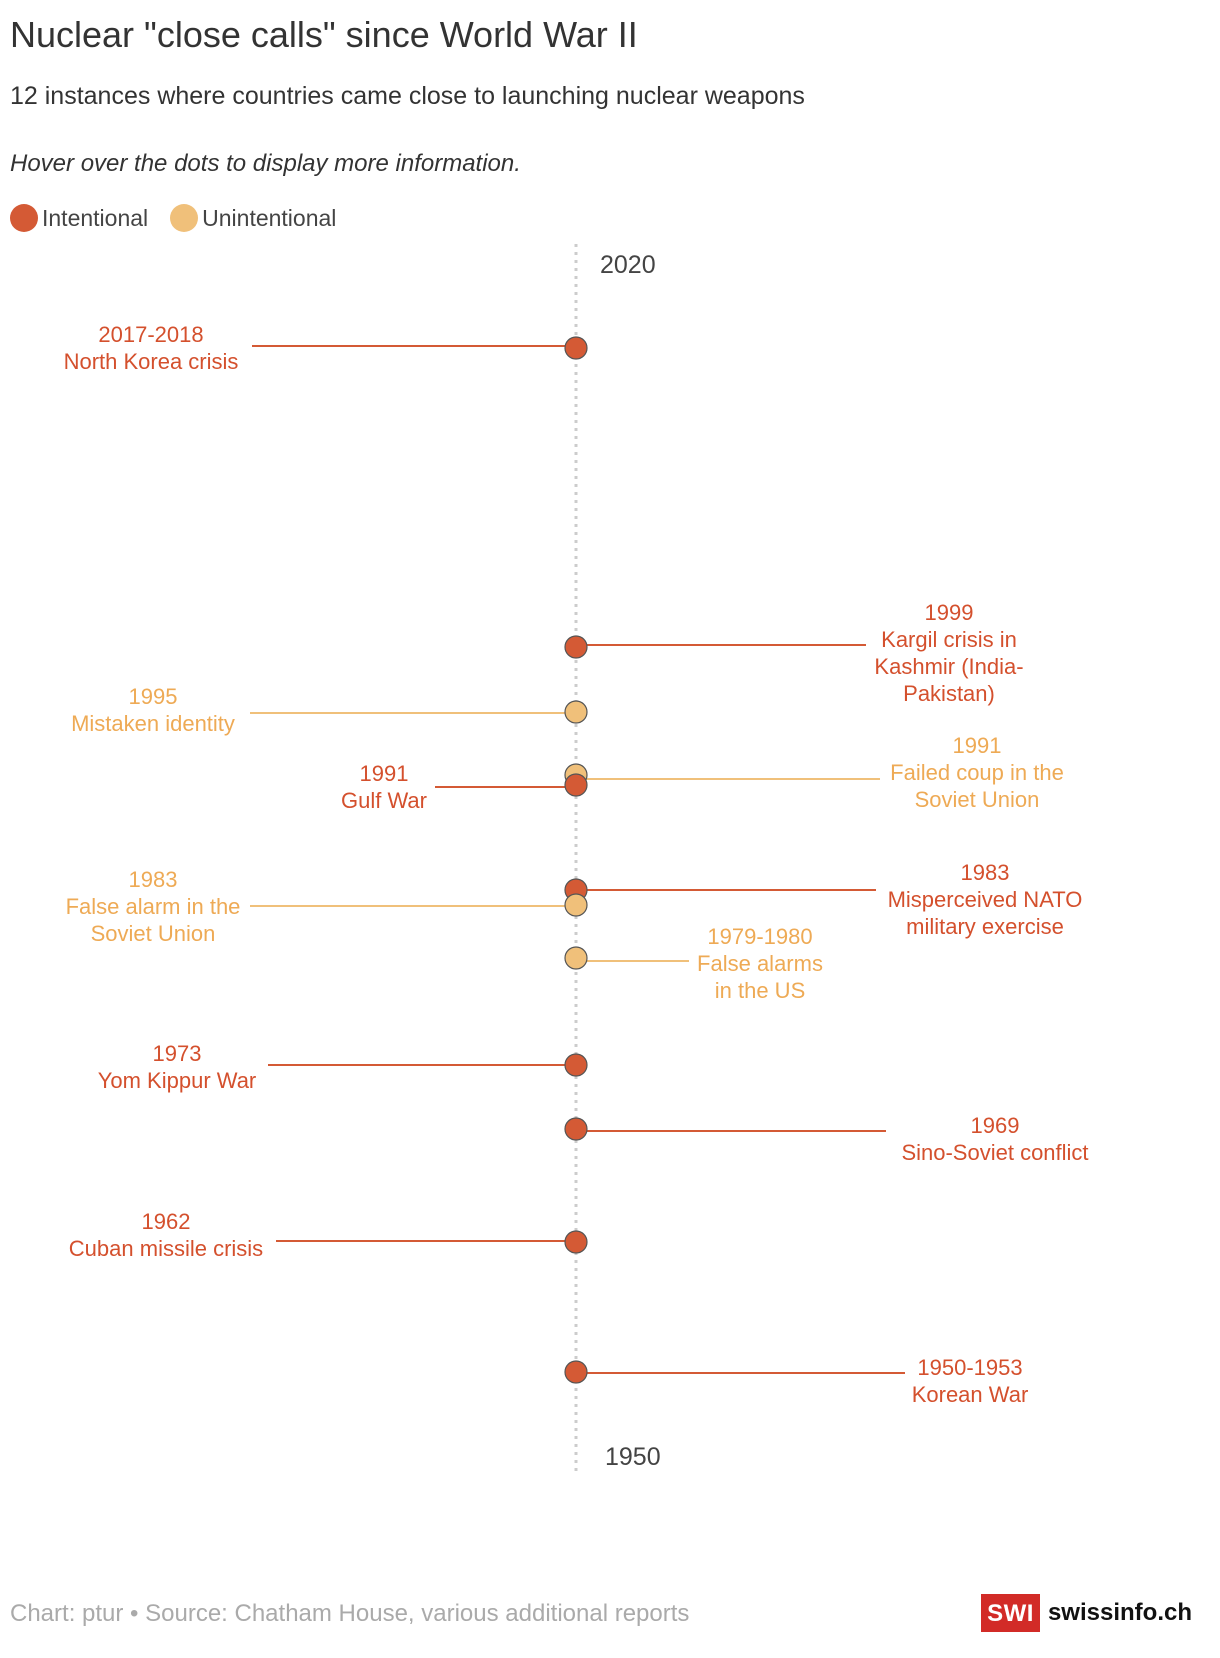 The height and width of the screenshot is (1658, 1220). I want to click on event-label-line: 1995, so click(153, 696).